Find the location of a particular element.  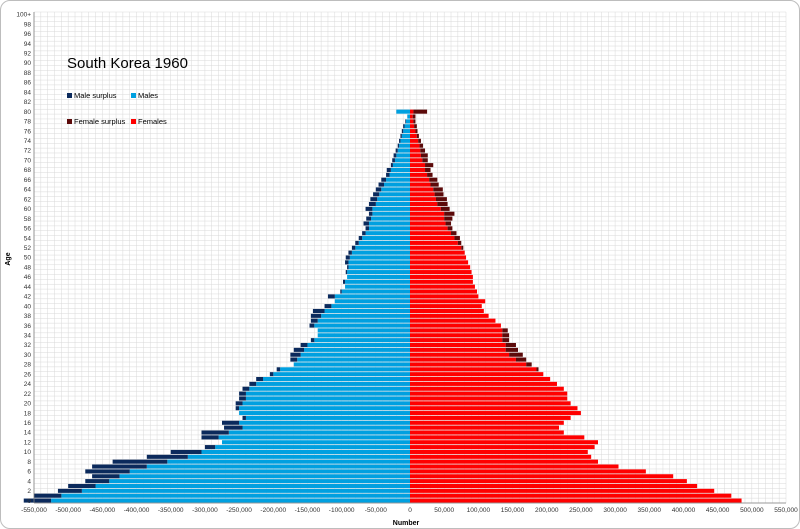

y-tick-label: 92 is located at coordinates (28, 54).